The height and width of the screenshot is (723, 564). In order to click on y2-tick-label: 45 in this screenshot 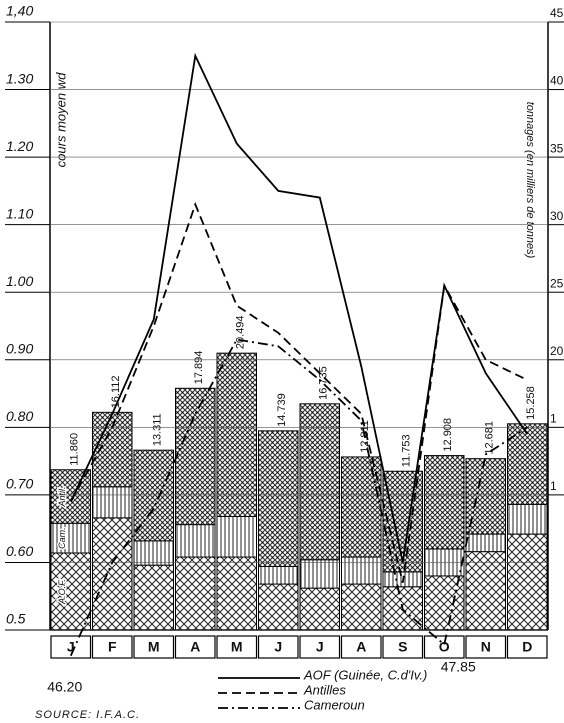, I will do `click(557, 13)`.